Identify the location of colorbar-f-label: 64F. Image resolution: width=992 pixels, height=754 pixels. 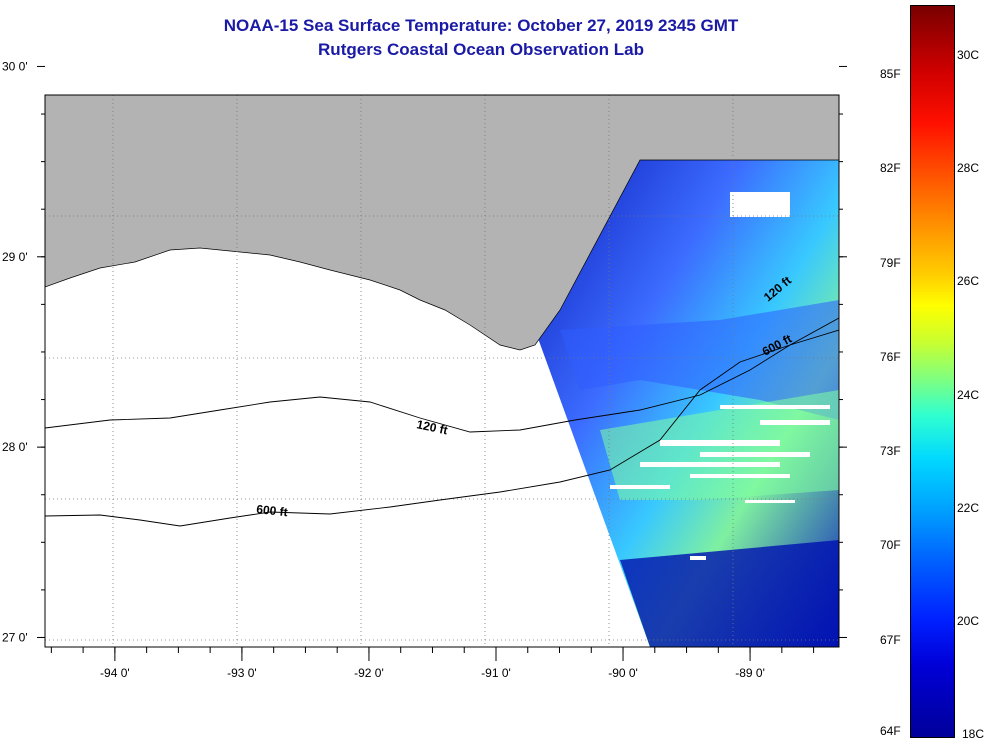
(890, 731).